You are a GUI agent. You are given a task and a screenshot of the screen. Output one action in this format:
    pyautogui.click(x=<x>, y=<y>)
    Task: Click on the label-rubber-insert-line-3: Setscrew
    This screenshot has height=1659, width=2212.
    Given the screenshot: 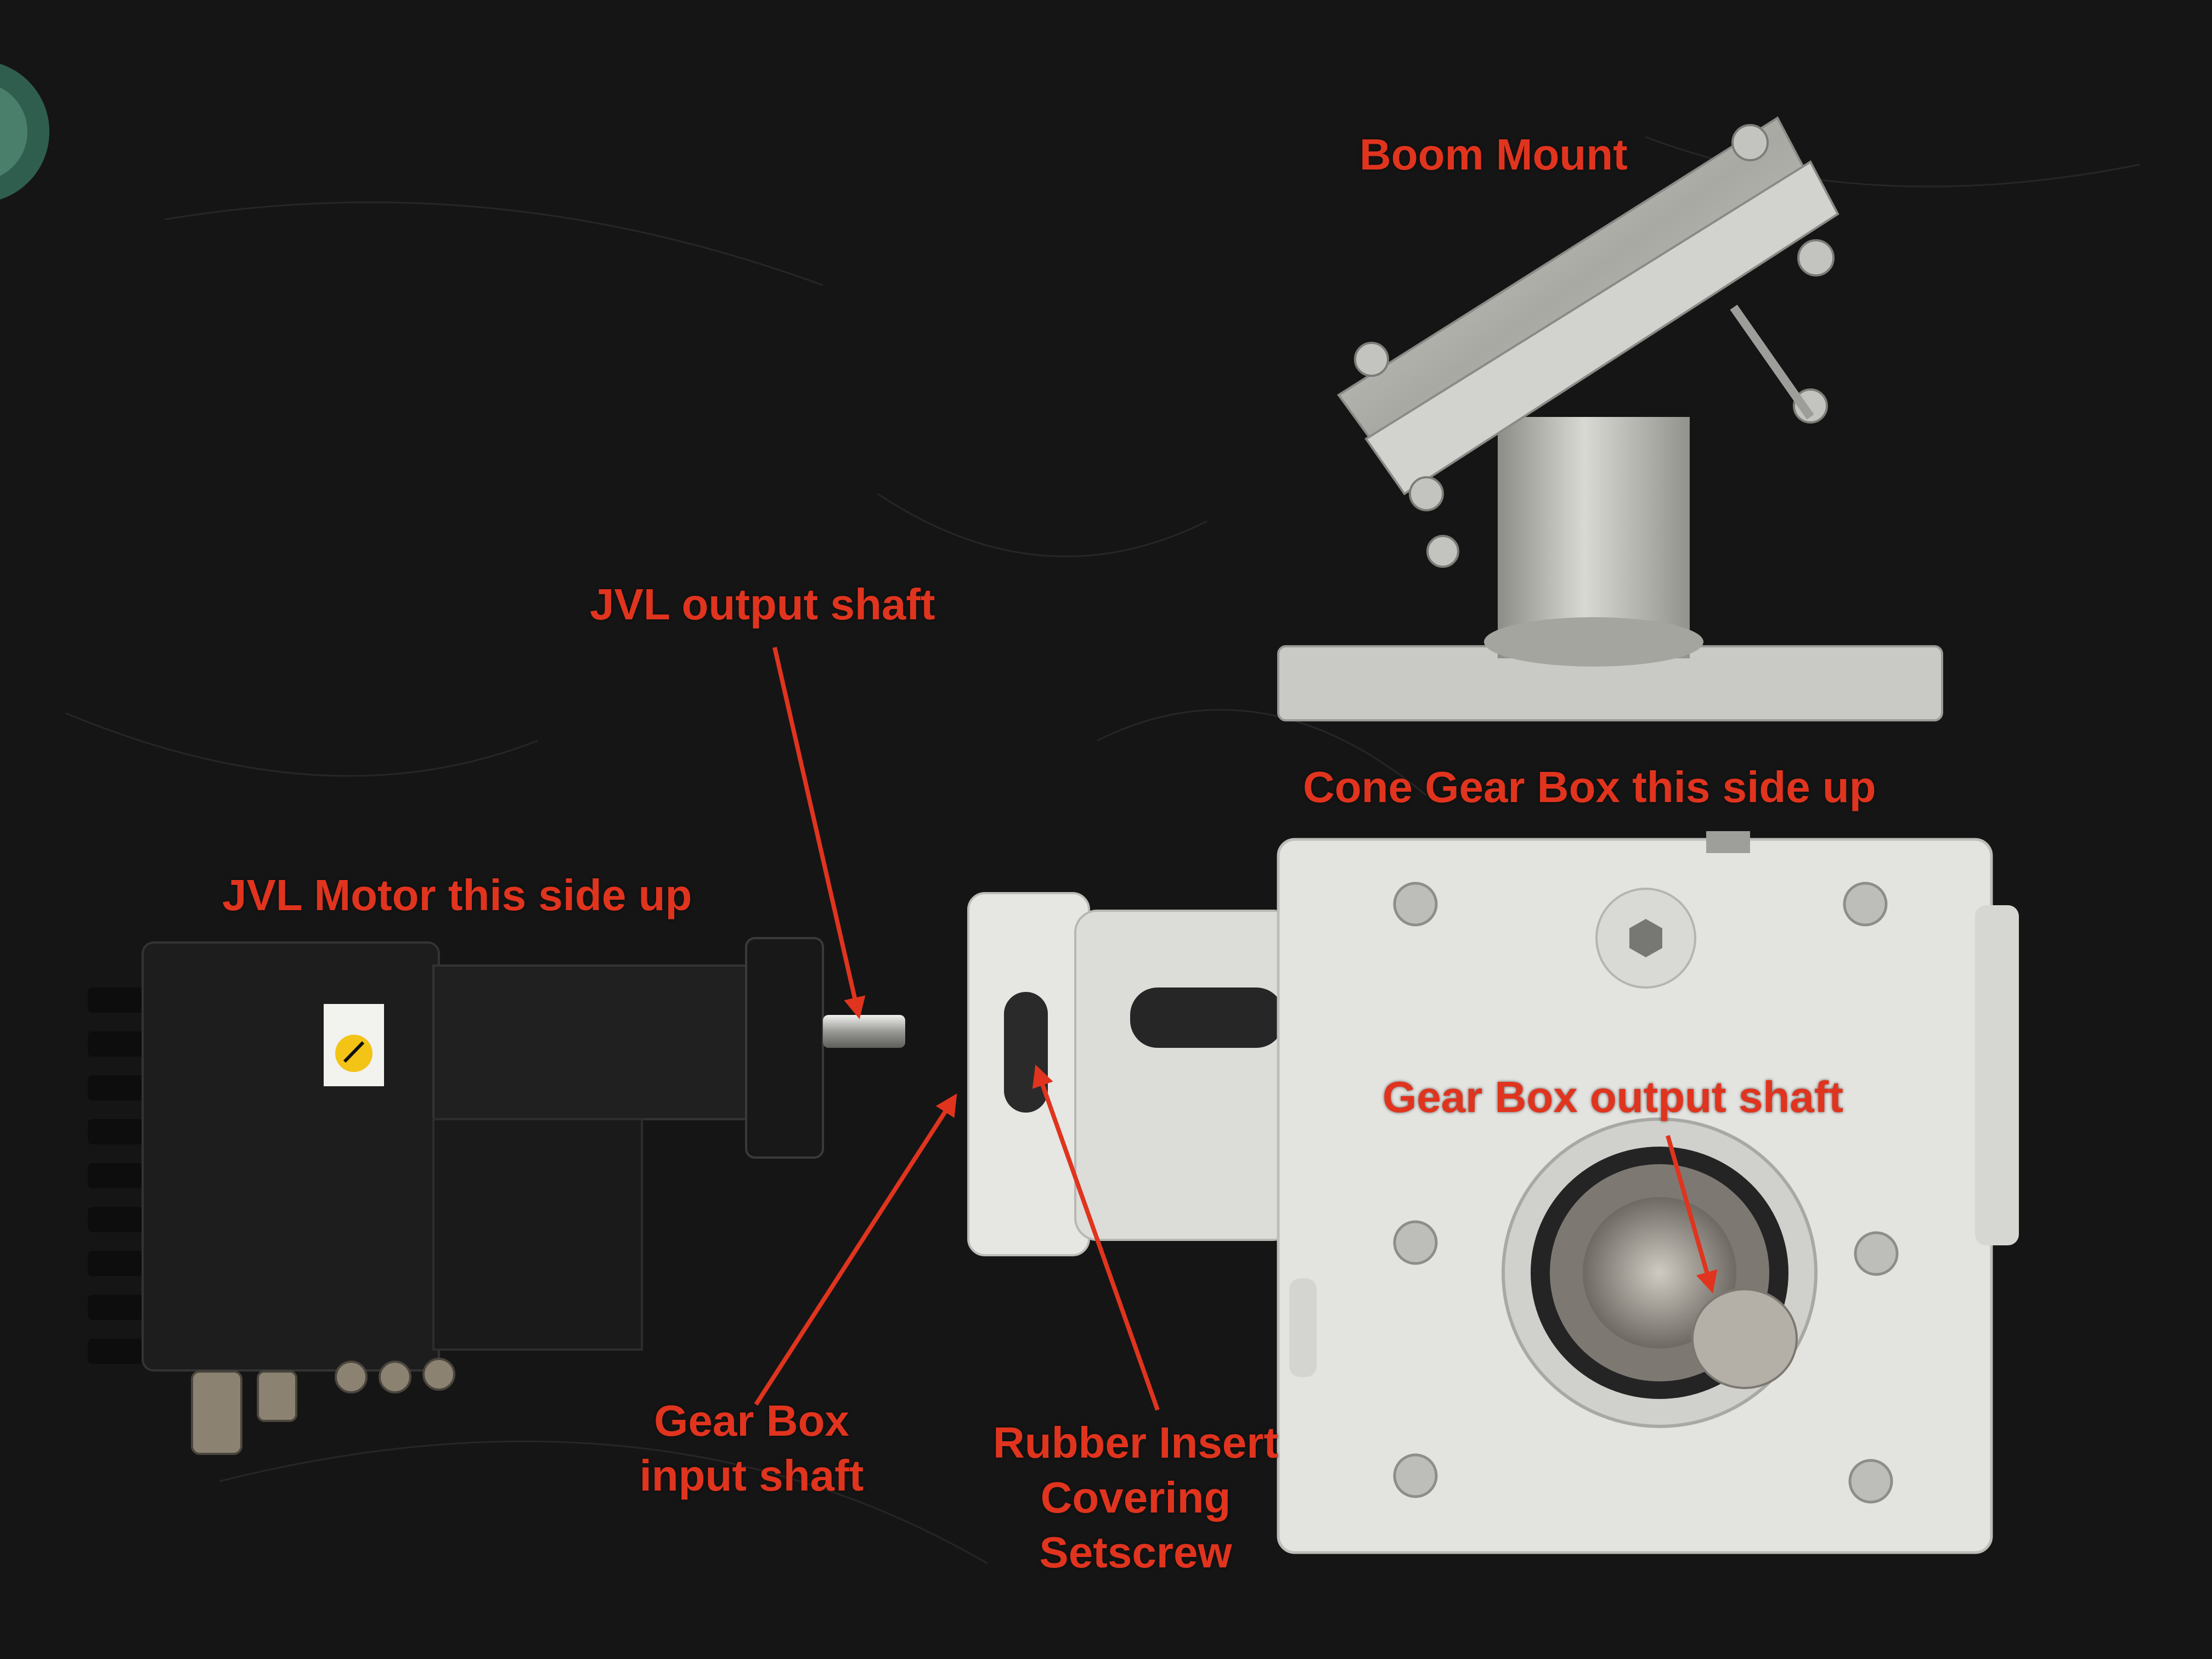 What is the action you would take?
    pyautogui.click(x=1135, y=1552)
    